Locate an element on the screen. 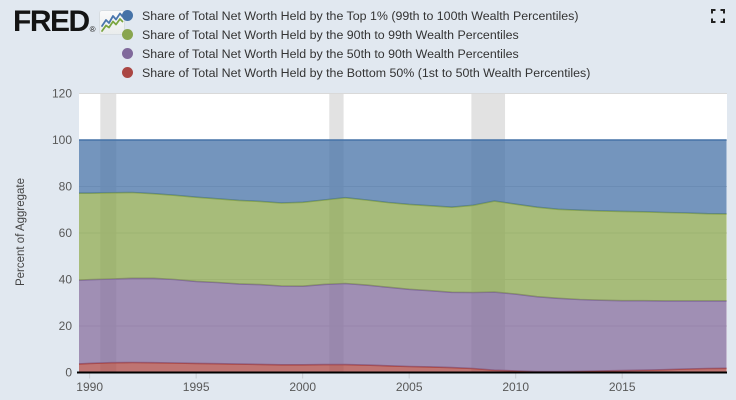 The height and width of the screenshot is (400, 736). x-axis-tick-label: 2010 is located at coordinates (515, 387).